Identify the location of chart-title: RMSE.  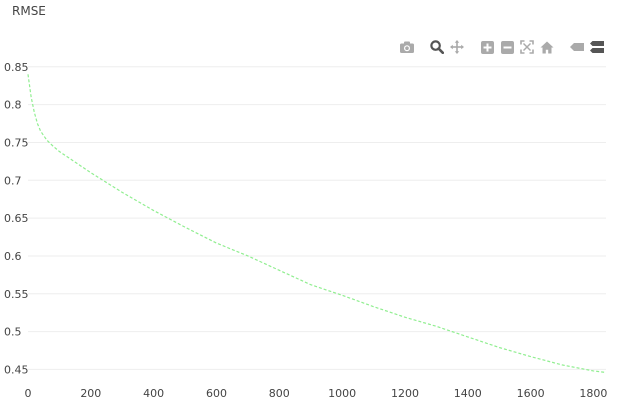
(29, 11).